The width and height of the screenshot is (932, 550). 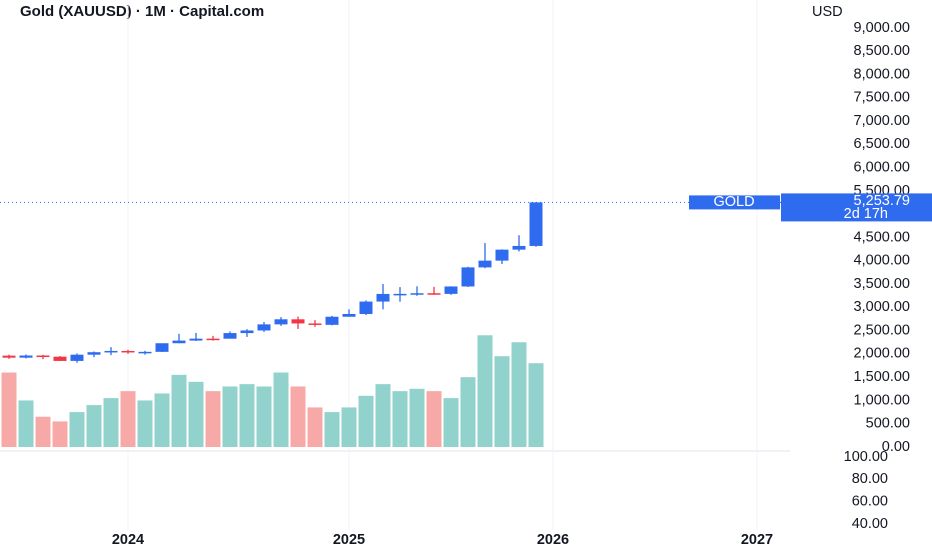 What do you see at coordinates (882, 74) in the screenshot?
I see `y-tick-label: 8,000.00` at bounding box center [882, 74].